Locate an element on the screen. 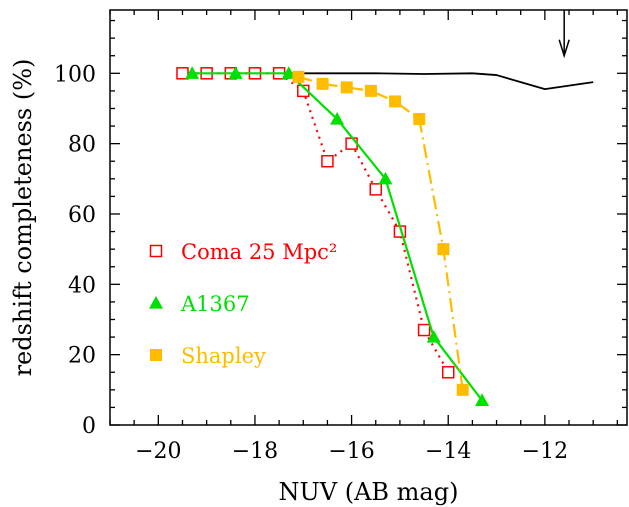  x-tick-label: −12 is located at coordinates (545, 451).